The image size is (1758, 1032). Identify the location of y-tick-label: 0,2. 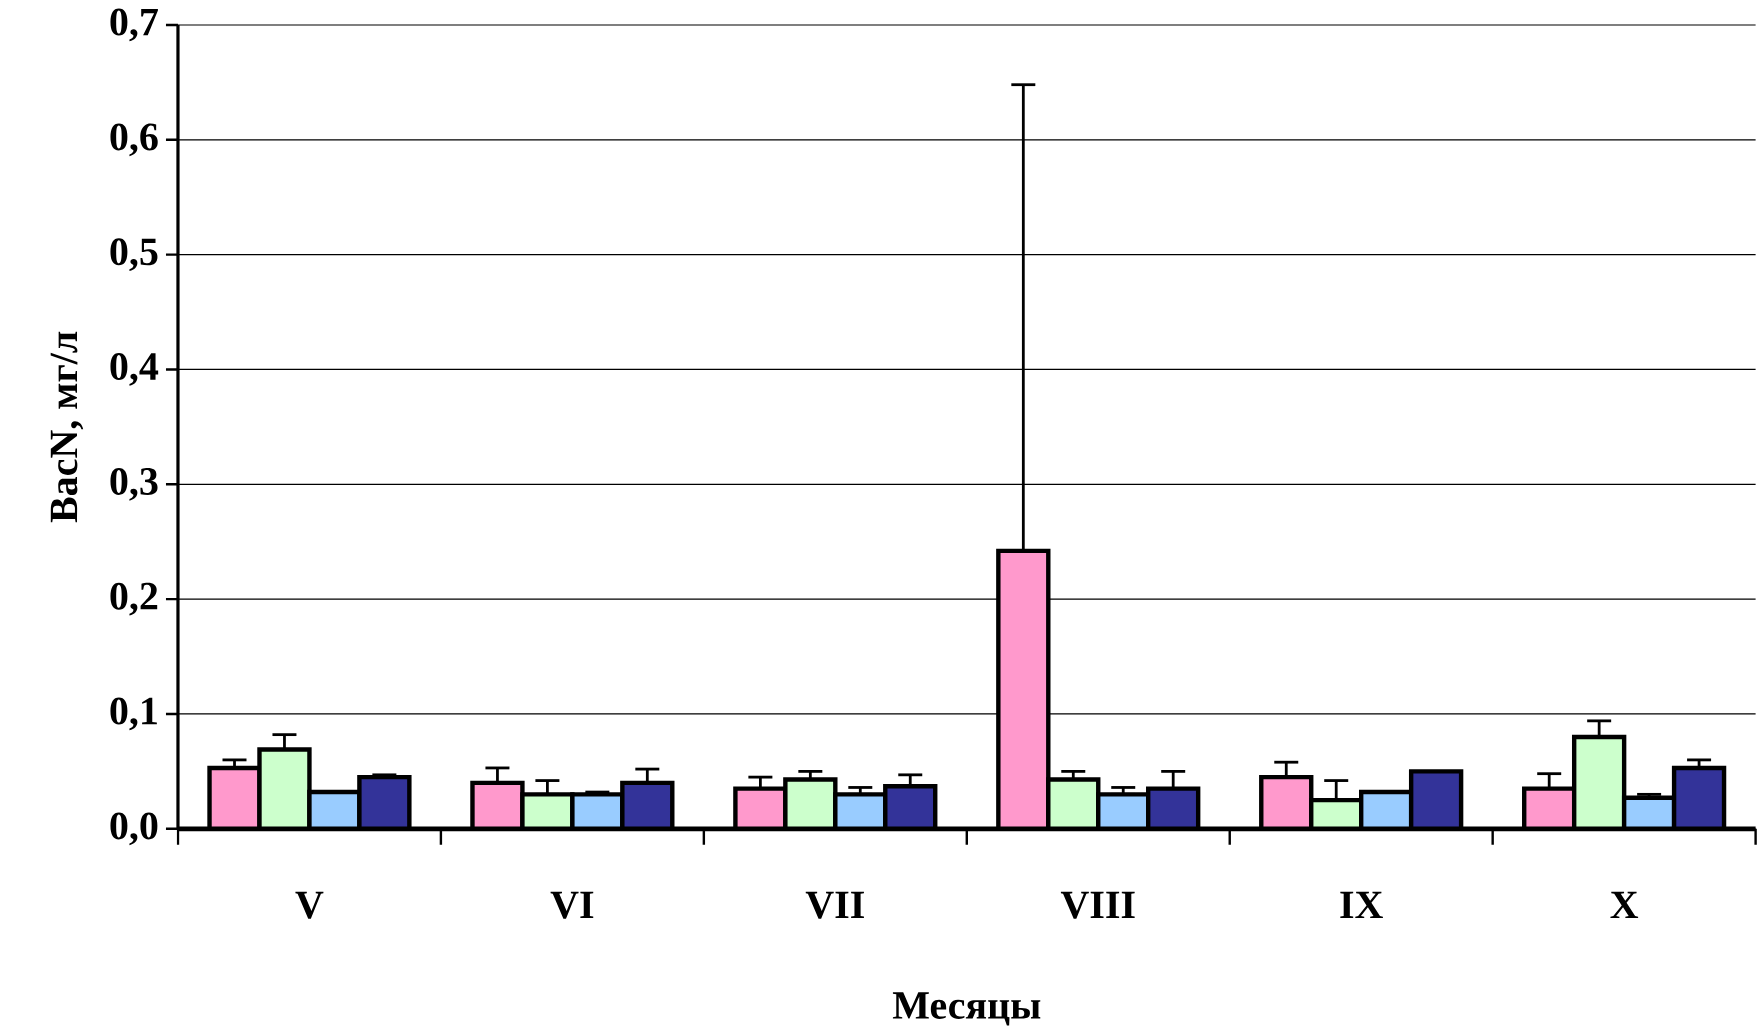
(134, 599).